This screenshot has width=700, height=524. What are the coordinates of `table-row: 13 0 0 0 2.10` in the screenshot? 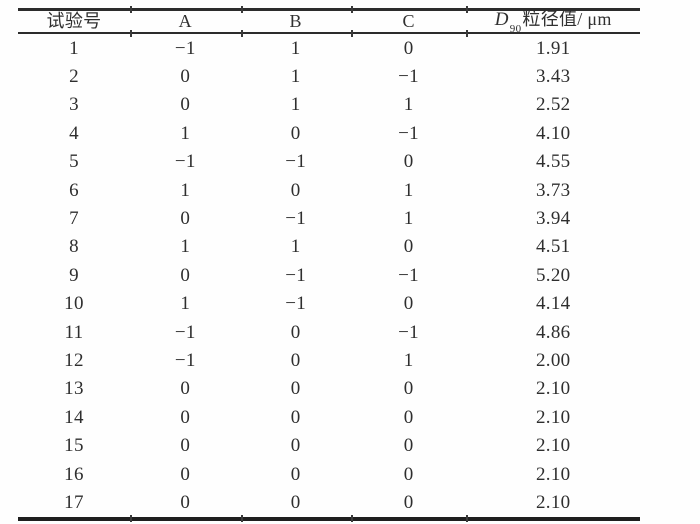 It's located at (329, 389).